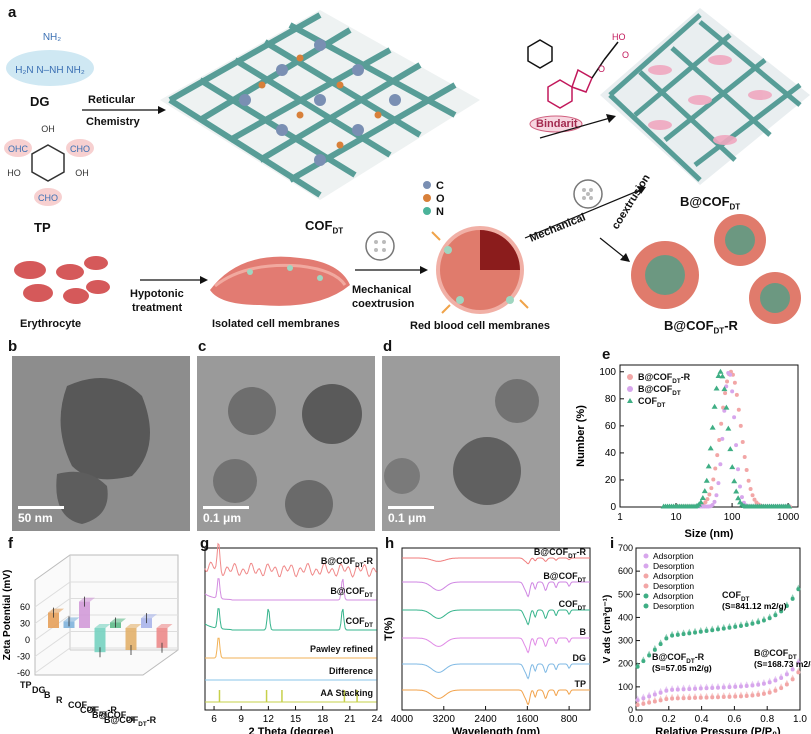 This screenshot has width=811, height=734. Describe the element at coordinates (82, 706) in the screenshot. I see `category-label: COFDT` at that location.